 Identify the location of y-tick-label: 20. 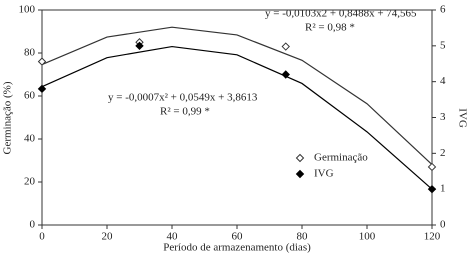
(30, 182).